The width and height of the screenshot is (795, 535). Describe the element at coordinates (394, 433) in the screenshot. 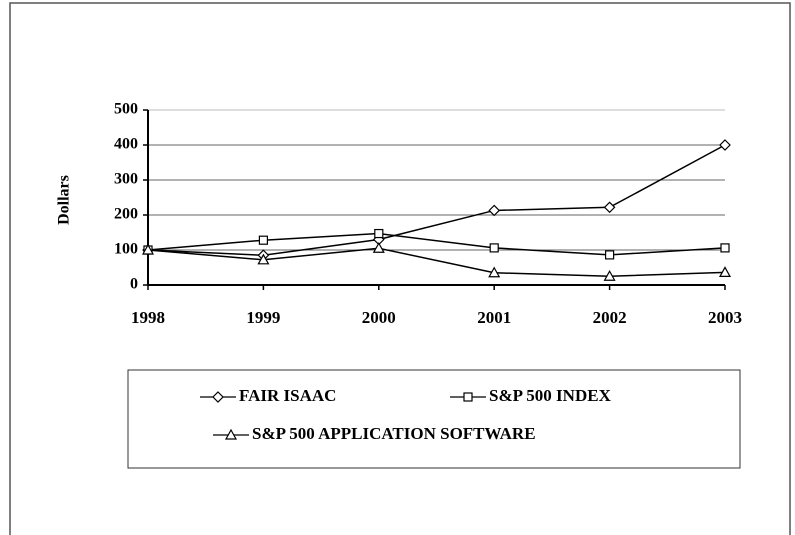

I see `legend-label: S&P 500 APPLICATION SOFTWARE` at that location.